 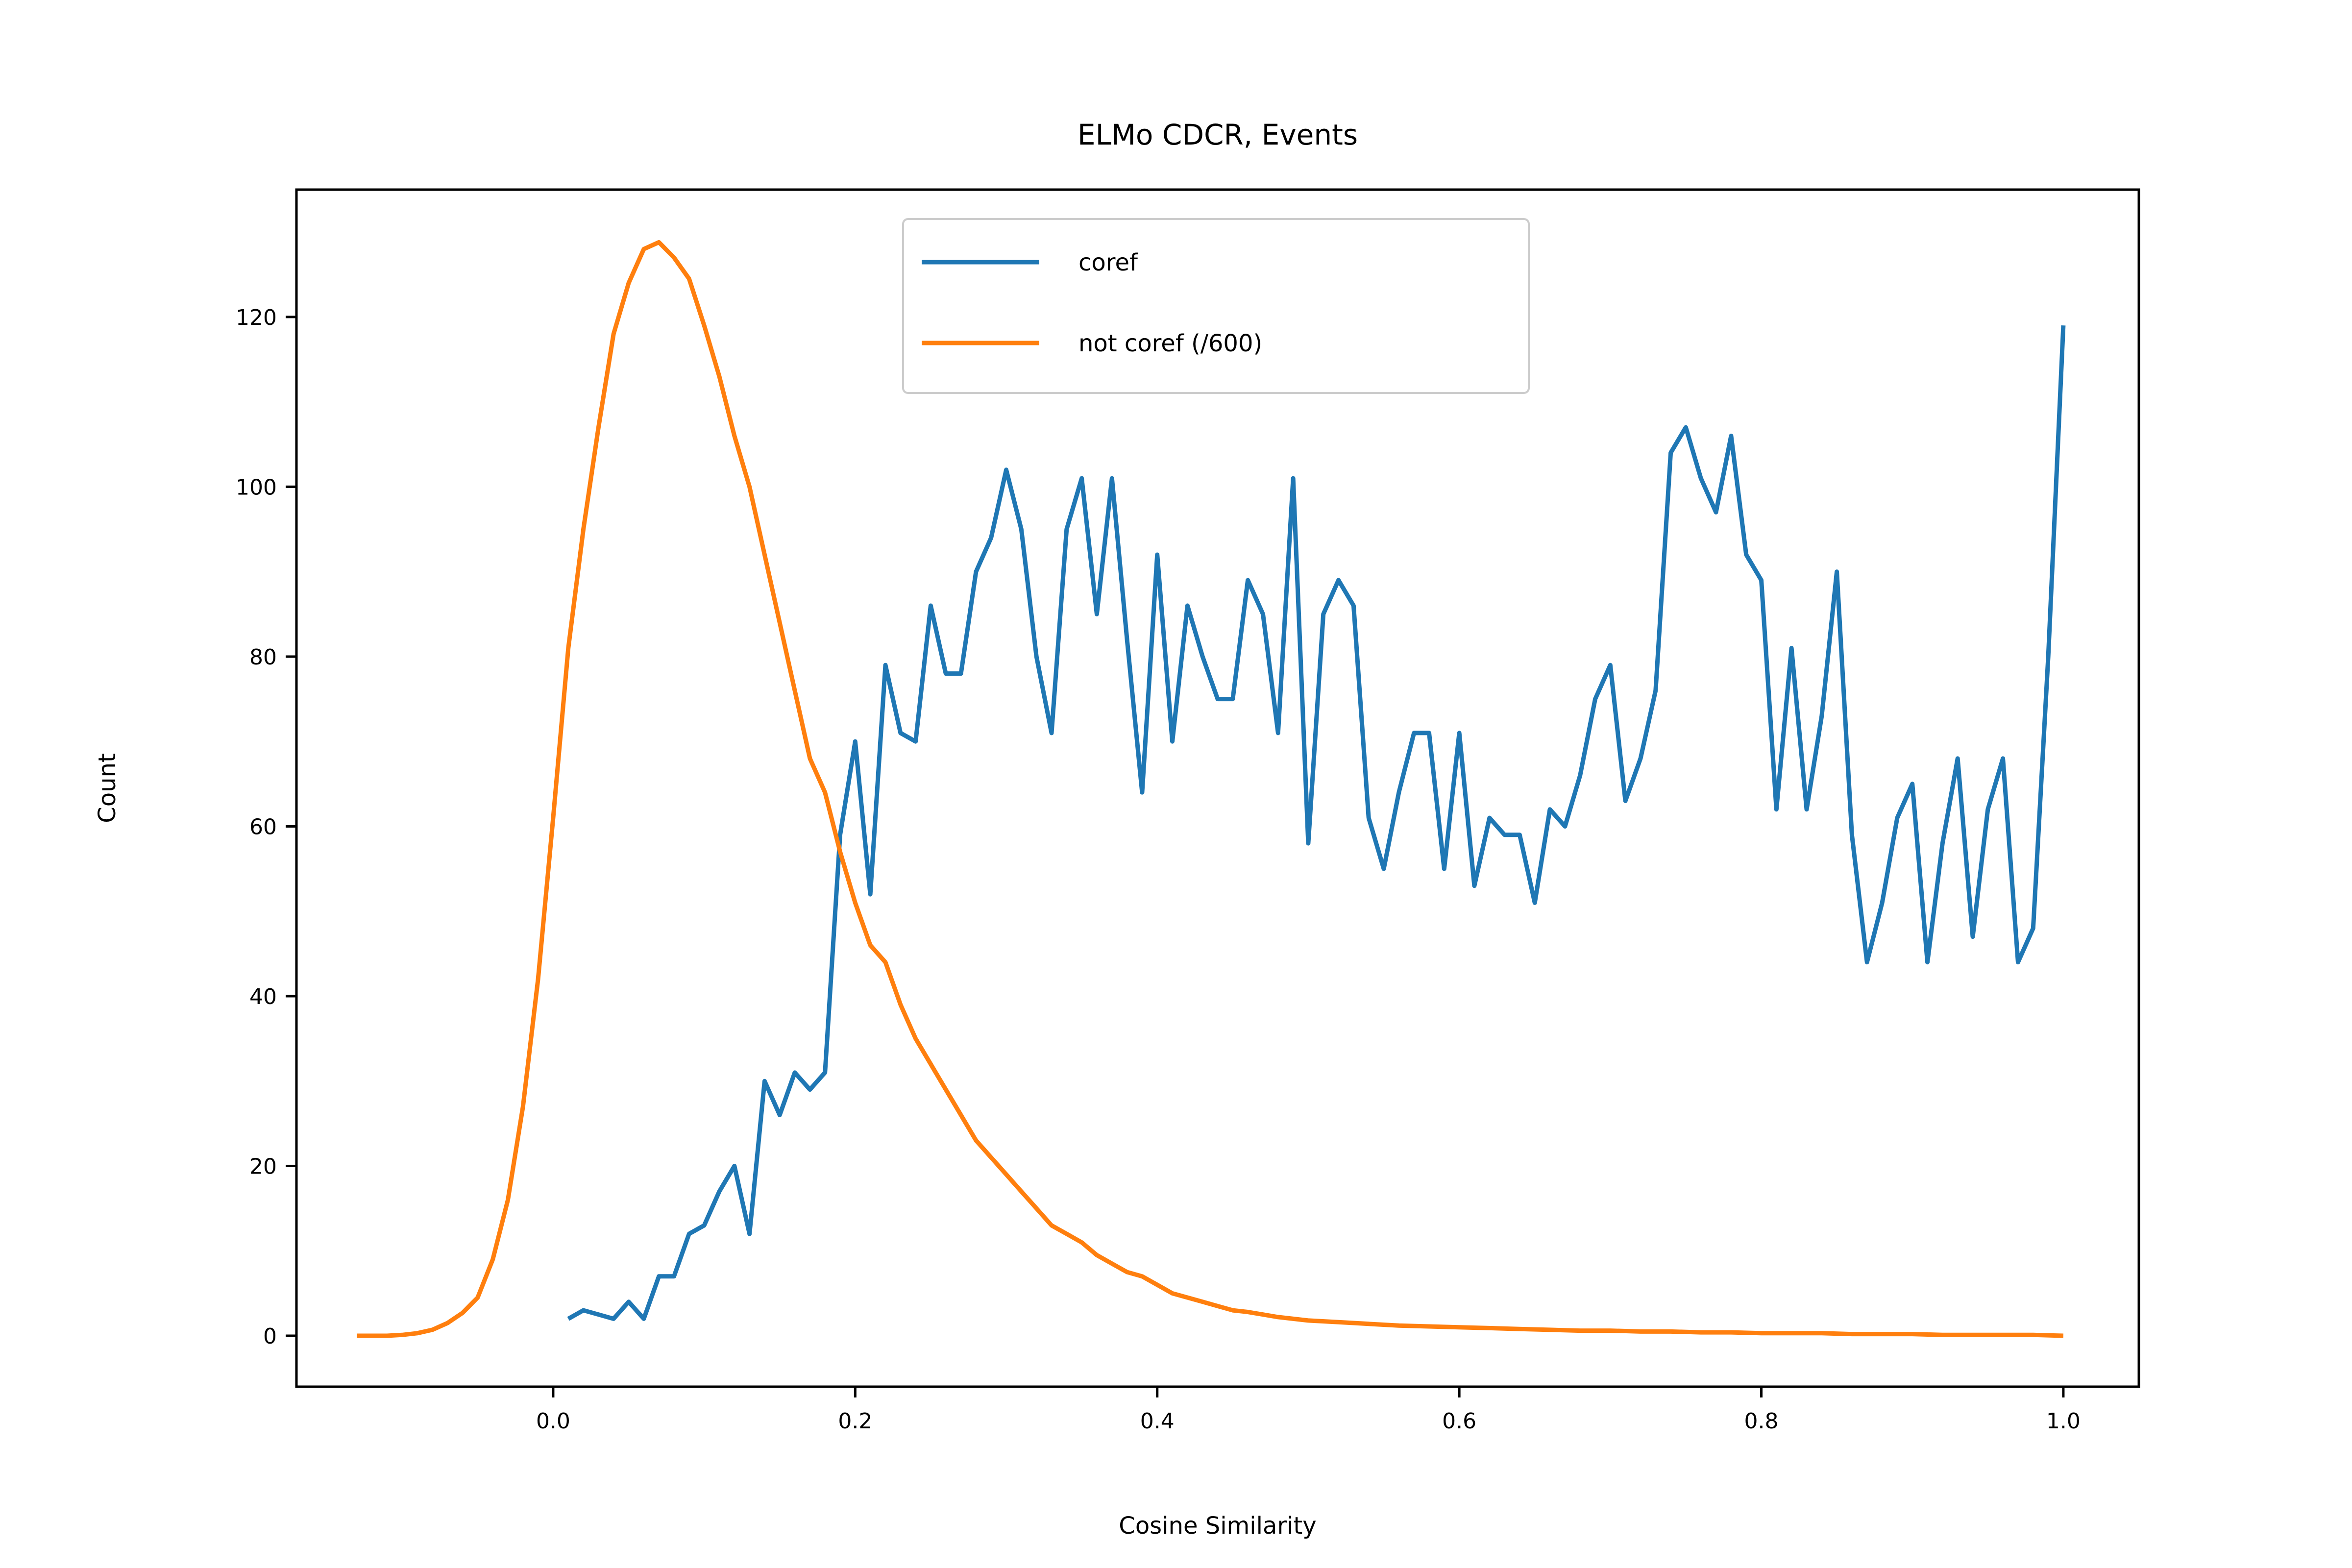 I want to click on y-axis-label: Count, so click(x=107, y=788).